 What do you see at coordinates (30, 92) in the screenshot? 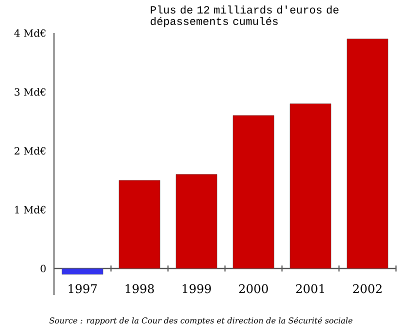
I see `y-tick-label: 3 Md€` at bounding box center [30, 92].